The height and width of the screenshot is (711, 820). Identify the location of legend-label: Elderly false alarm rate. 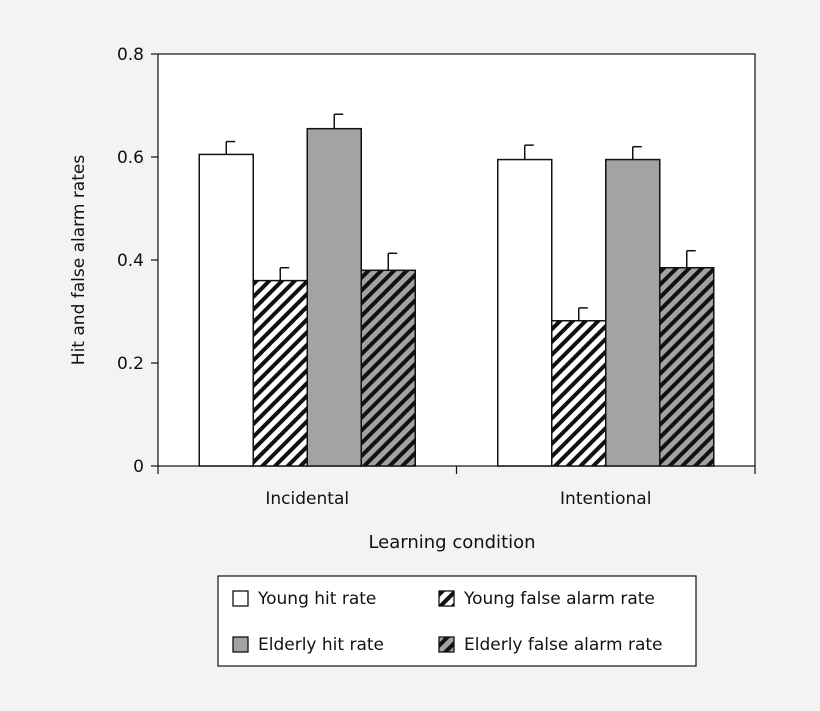
(563, 645).